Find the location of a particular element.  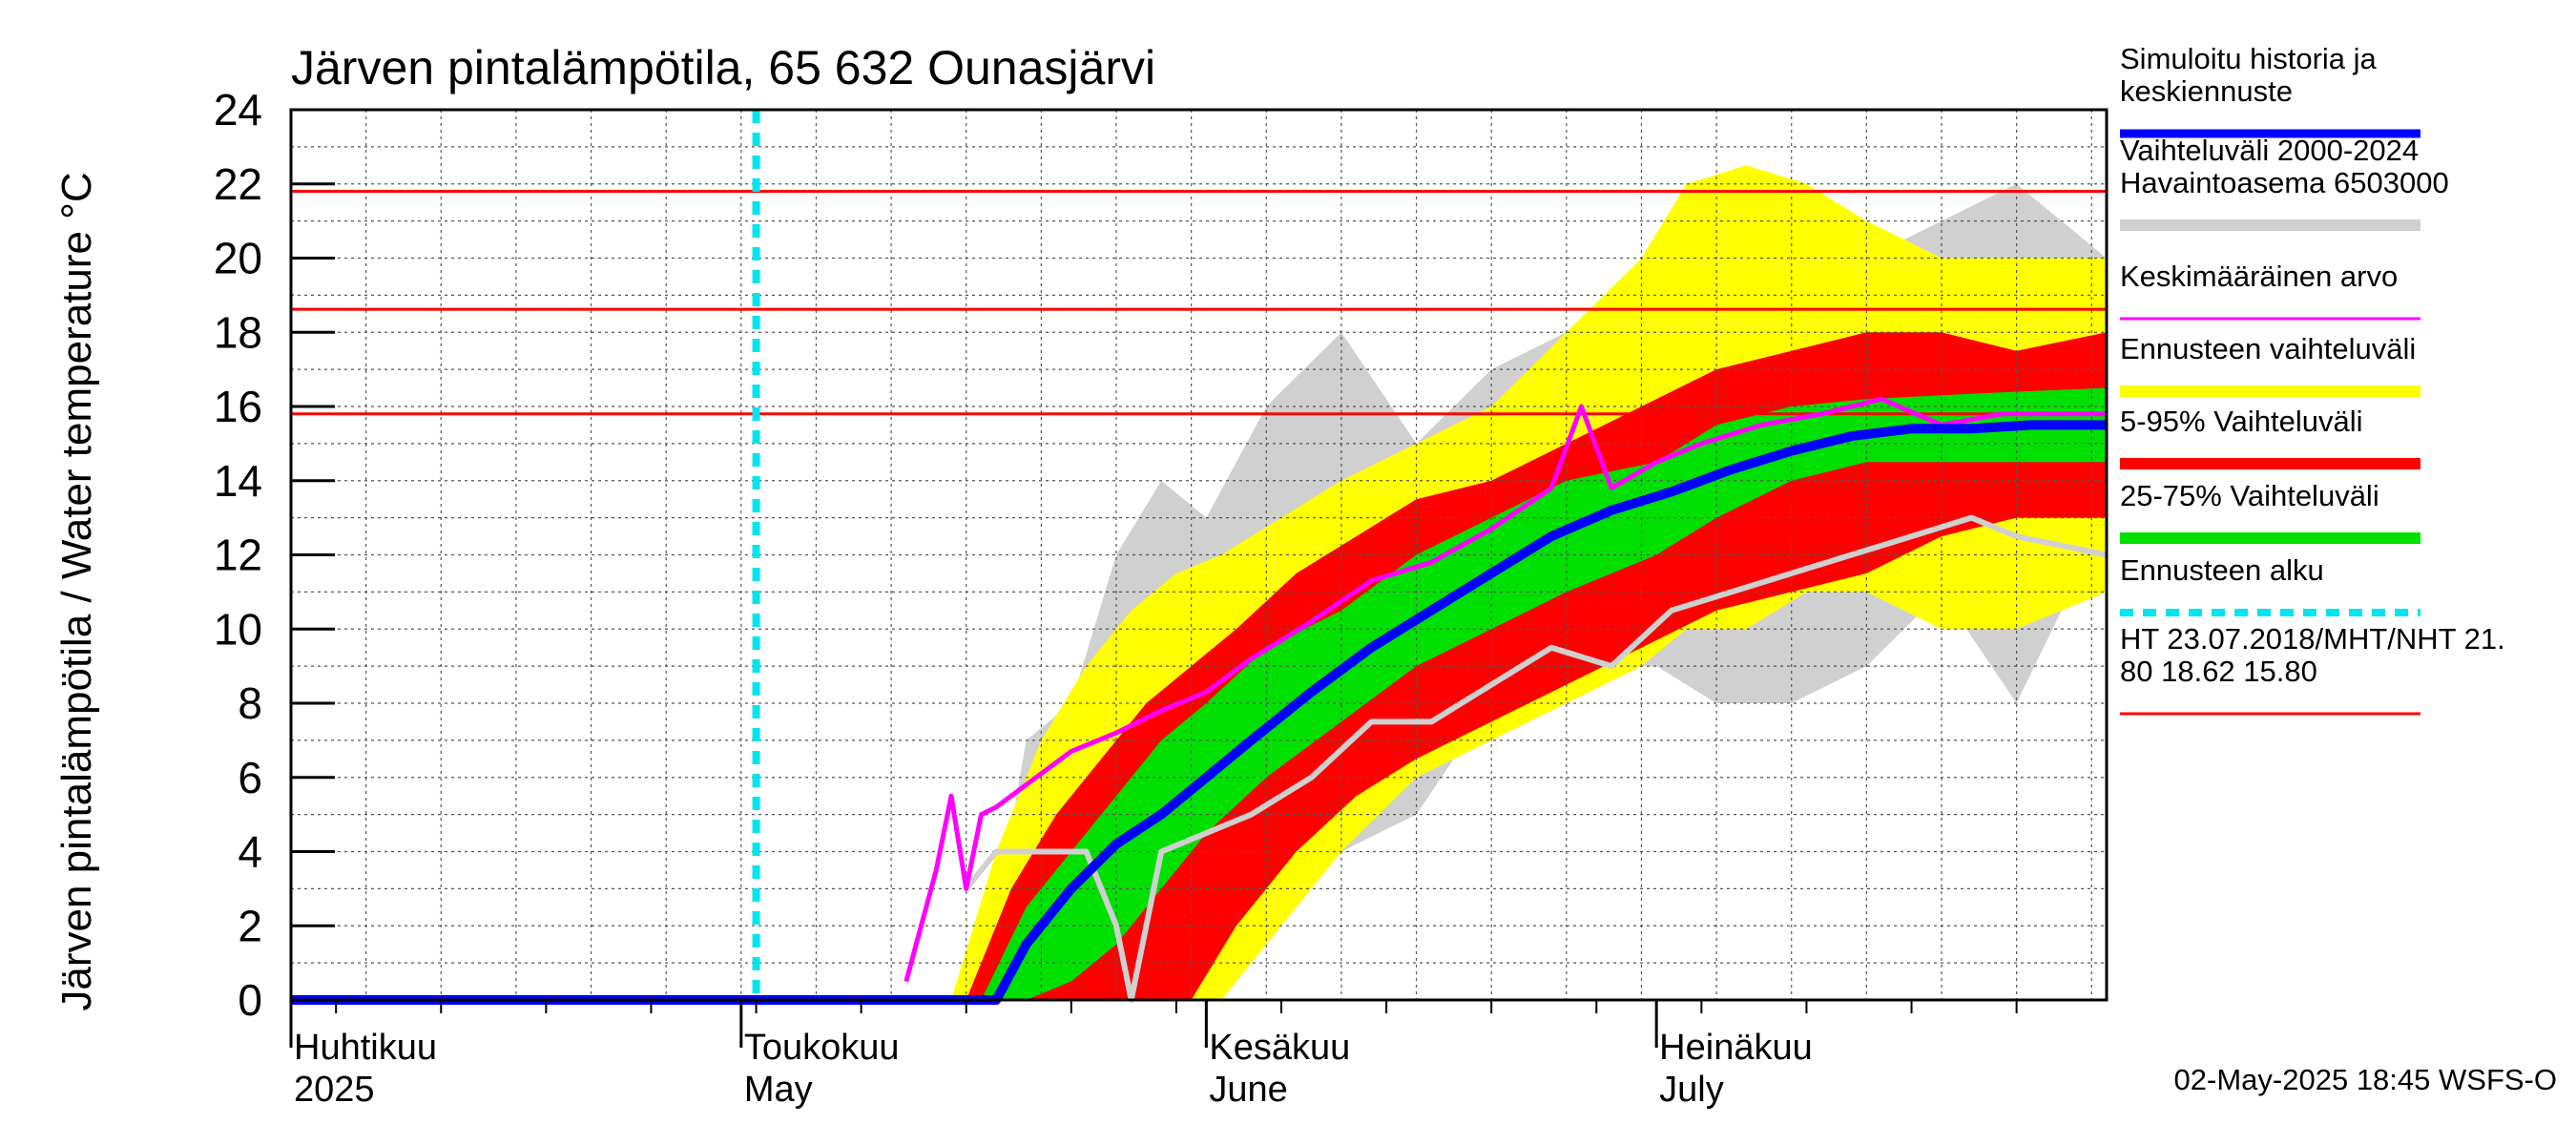

x-month-label-en: 2025 is located at coordinates (334, 1090).